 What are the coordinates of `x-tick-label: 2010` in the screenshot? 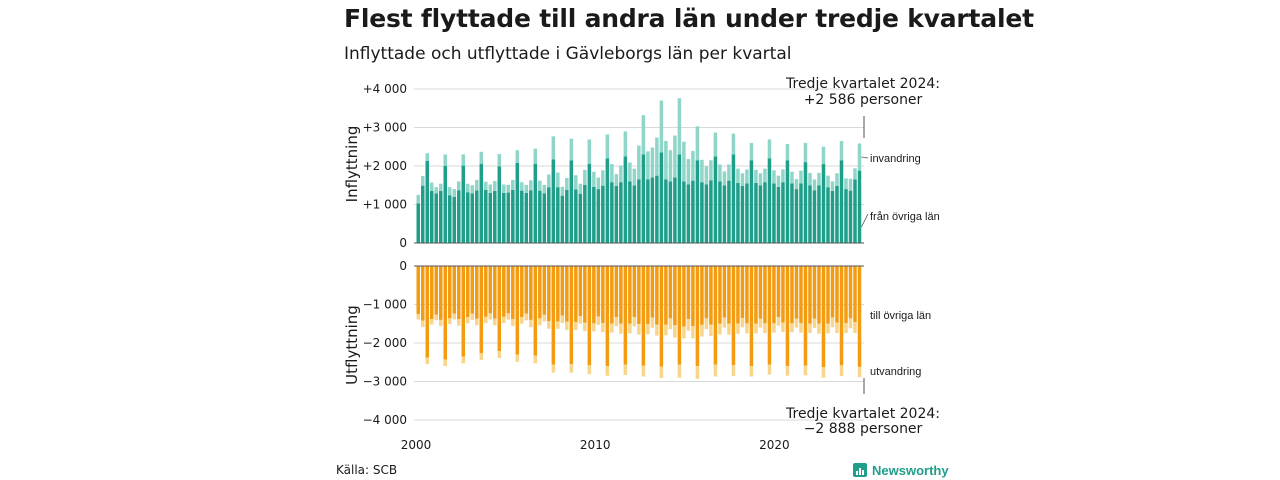 It's located at (595, 445).